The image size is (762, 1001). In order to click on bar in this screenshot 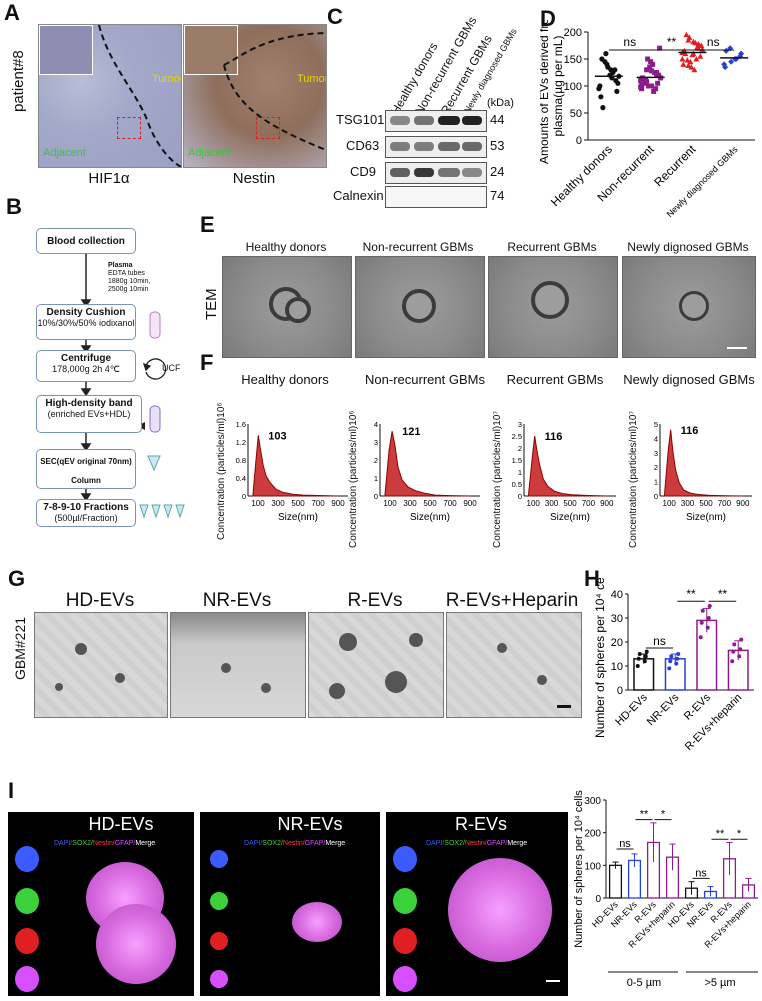, I will do `click(615, 881)`.